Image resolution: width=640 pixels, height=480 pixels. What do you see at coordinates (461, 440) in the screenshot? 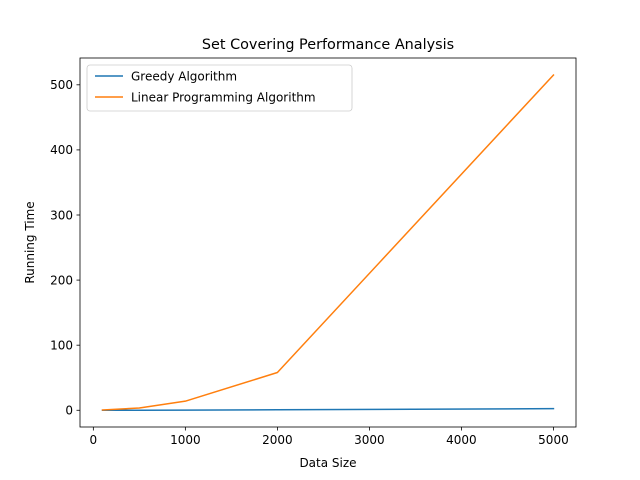
I see `x-tick-label: 4000` at bounding box center [461, 440].